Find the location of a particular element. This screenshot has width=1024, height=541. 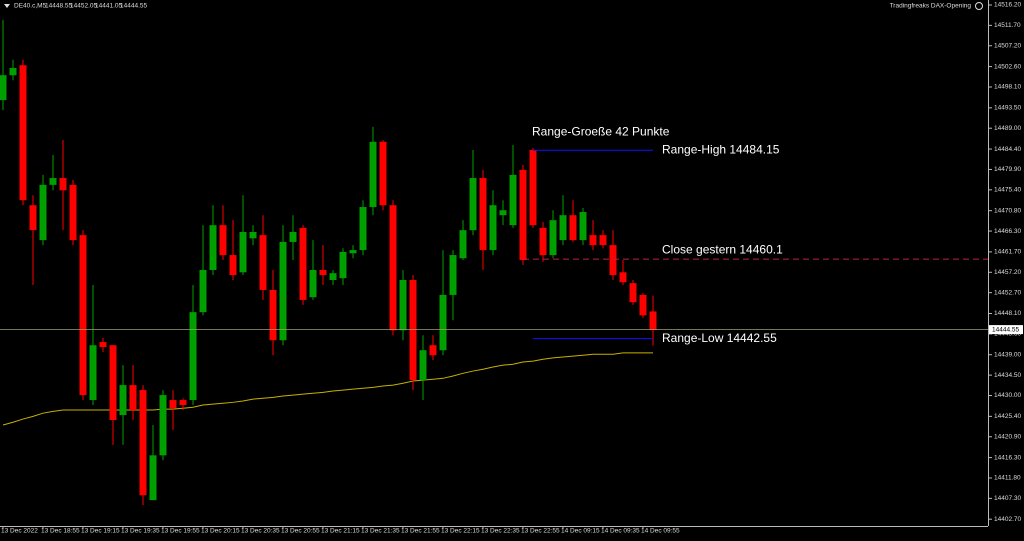

y-tick-label: 14507.20 is located at coordinates (1007, 45).